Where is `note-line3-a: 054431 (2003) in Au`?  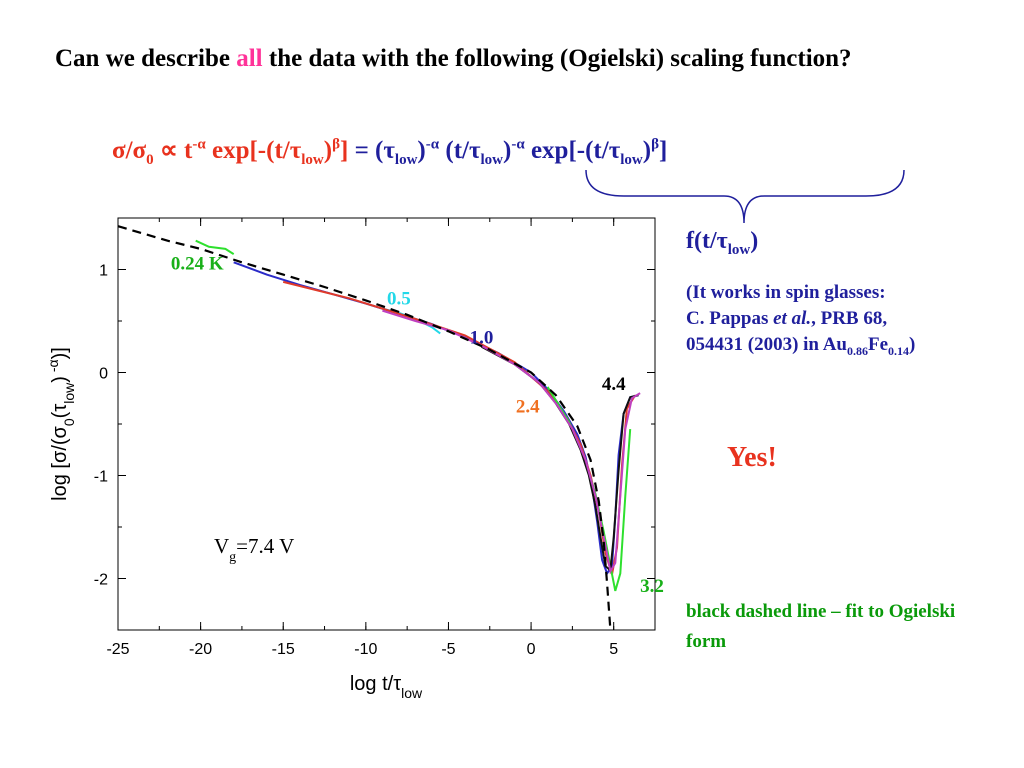
note-line3-a: 054431 (2003) in Au is located at coordinates (766, 344).